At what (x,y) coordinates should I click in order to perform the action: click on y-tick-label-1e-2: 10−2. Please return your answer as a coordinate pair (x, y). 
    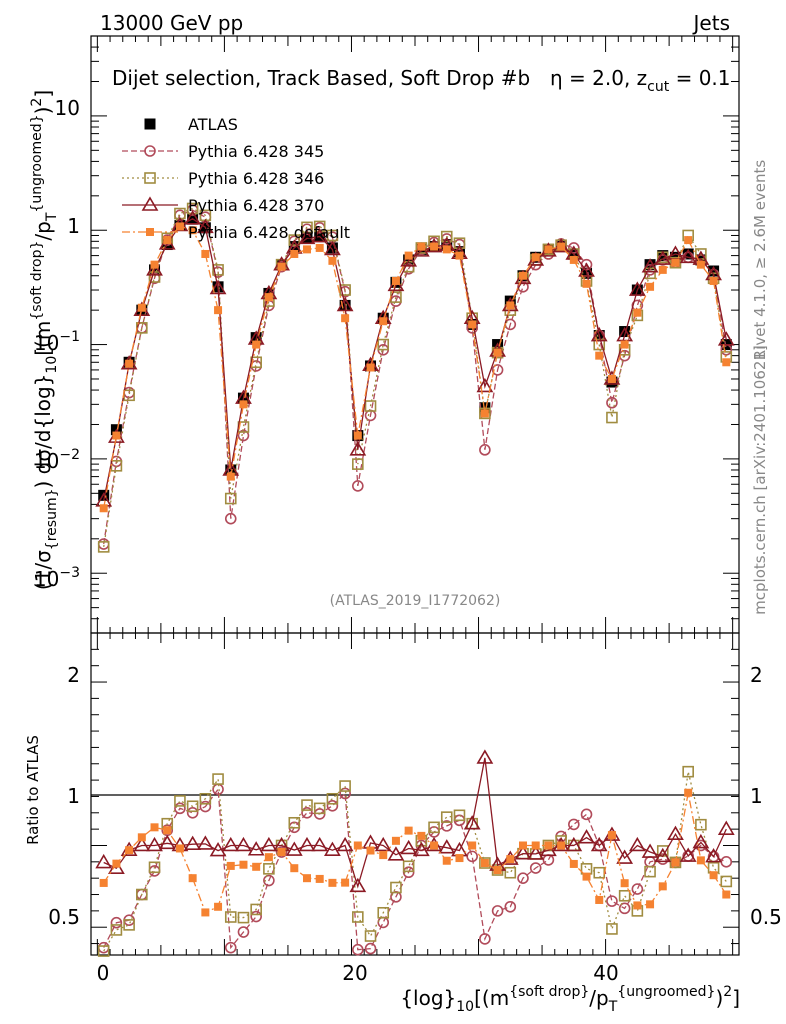
    Looking at the image, I should click on (57, 460).